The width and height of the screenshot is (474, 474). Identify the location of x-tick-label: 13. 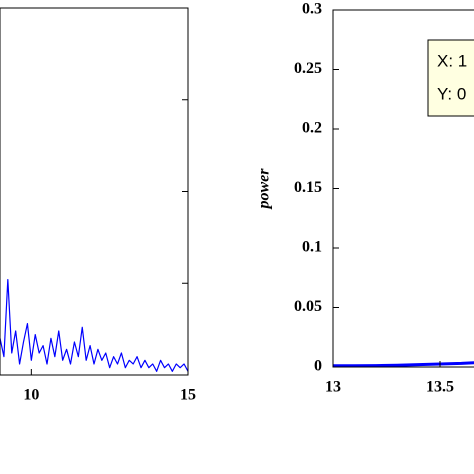
(333, 387).